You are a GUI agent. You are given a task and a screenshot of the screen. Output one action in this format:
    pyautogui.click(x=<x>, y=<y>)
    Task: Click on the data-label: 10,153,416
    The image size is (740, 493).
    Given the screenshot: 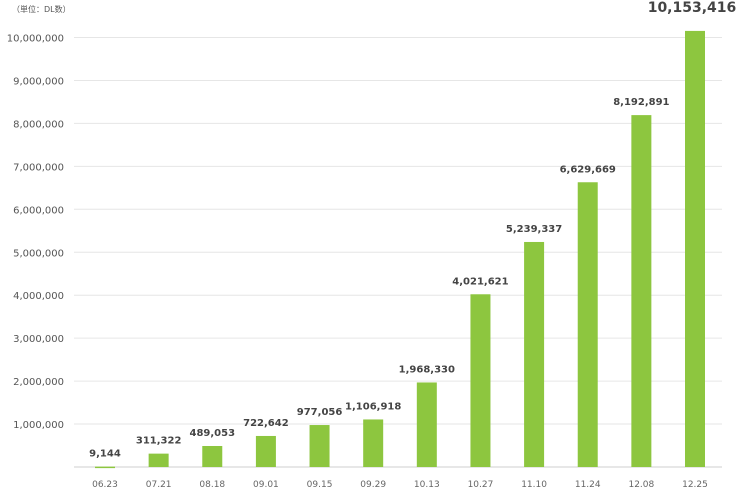 What is the action you would take?
    pyautogui.click(x=692, y=8)
    